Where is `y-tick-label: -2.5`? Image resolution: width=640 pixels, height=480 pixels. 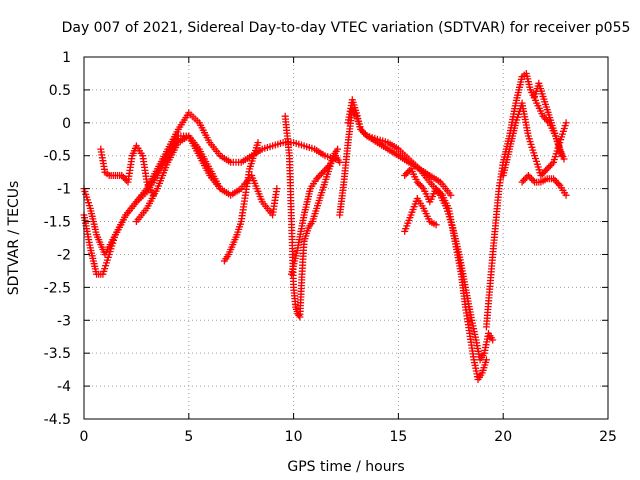 y-tick-label: -2.5 is located at coordinates (57, 288).